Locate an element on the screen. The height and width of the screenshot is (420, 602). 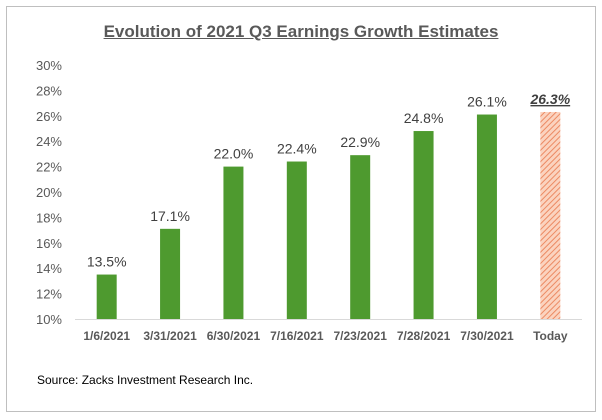
data-label: 22.4% is located at coordinates (297, 149).